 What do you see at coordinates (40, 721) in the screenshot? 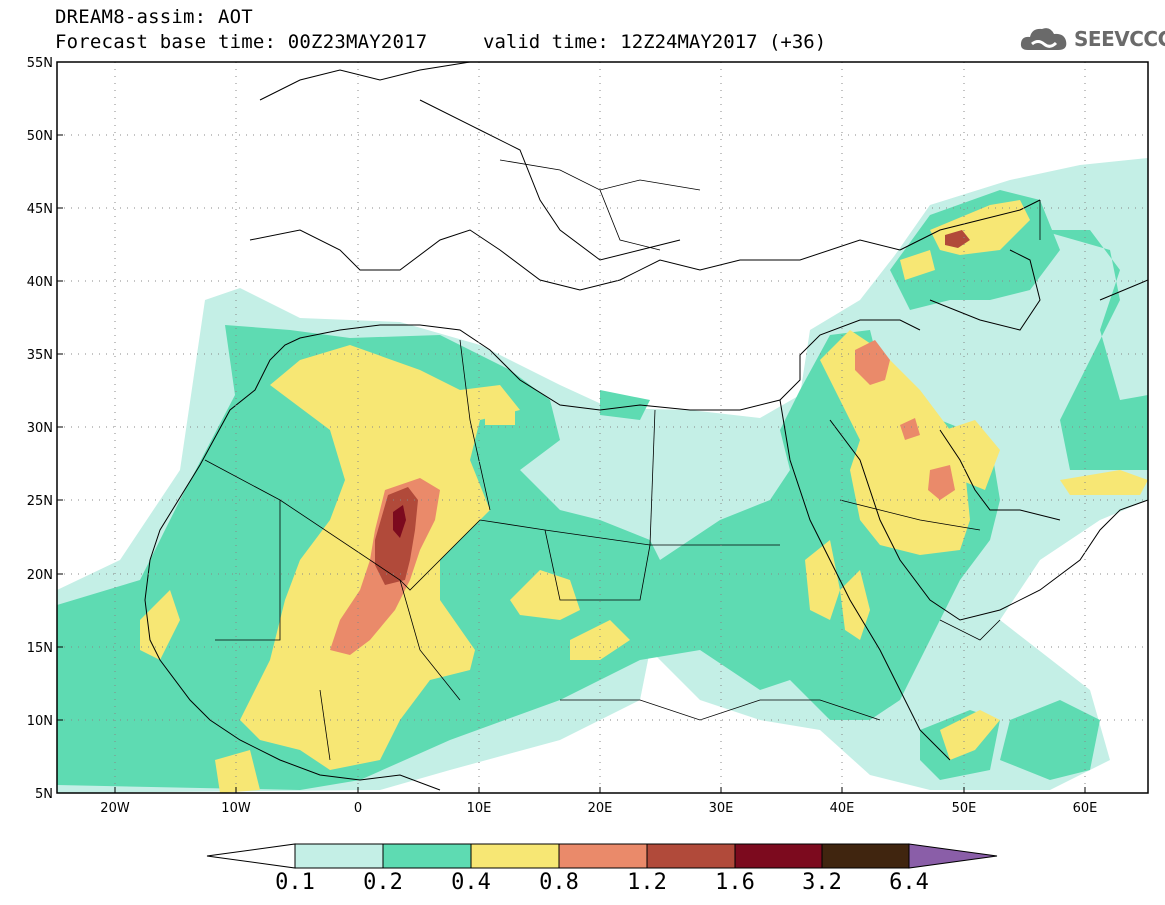
I see `lat-label: 10N` at bounding box center [40, 721].